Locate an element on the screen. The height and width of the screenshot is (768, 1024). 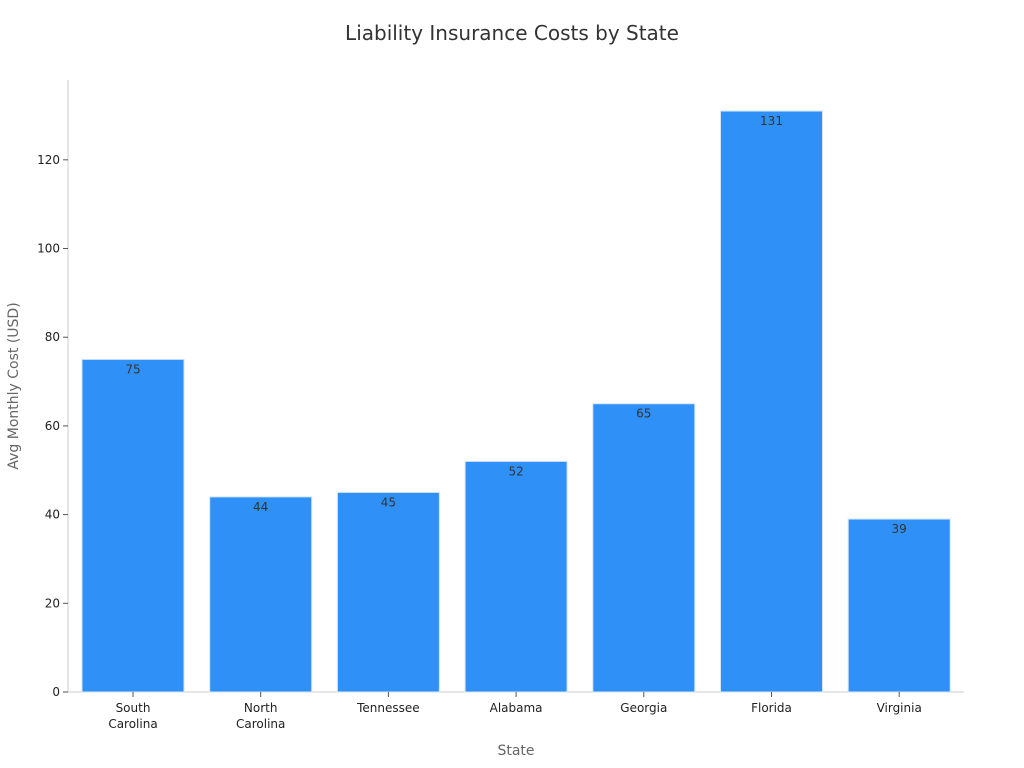
y-tick-label: 80 is located at coordinates (52, 337).